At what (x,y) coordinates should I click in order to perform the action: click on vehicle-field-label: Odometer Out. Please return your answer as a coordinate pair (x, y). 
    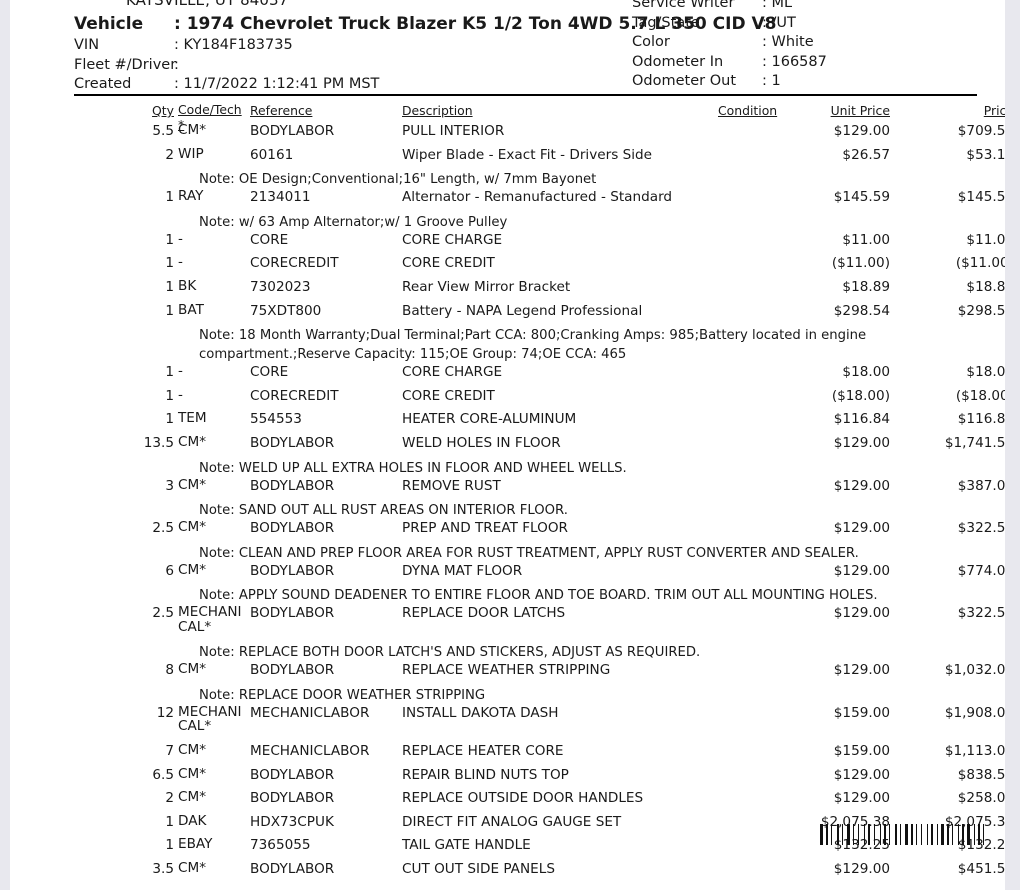
    Looking at the image, I should click on (684, 81).